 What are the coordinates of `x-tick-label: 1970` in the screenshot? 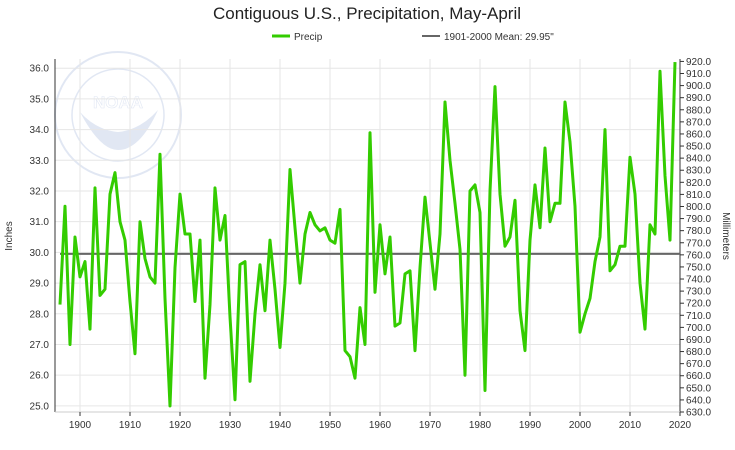 It's located at (430, 425).